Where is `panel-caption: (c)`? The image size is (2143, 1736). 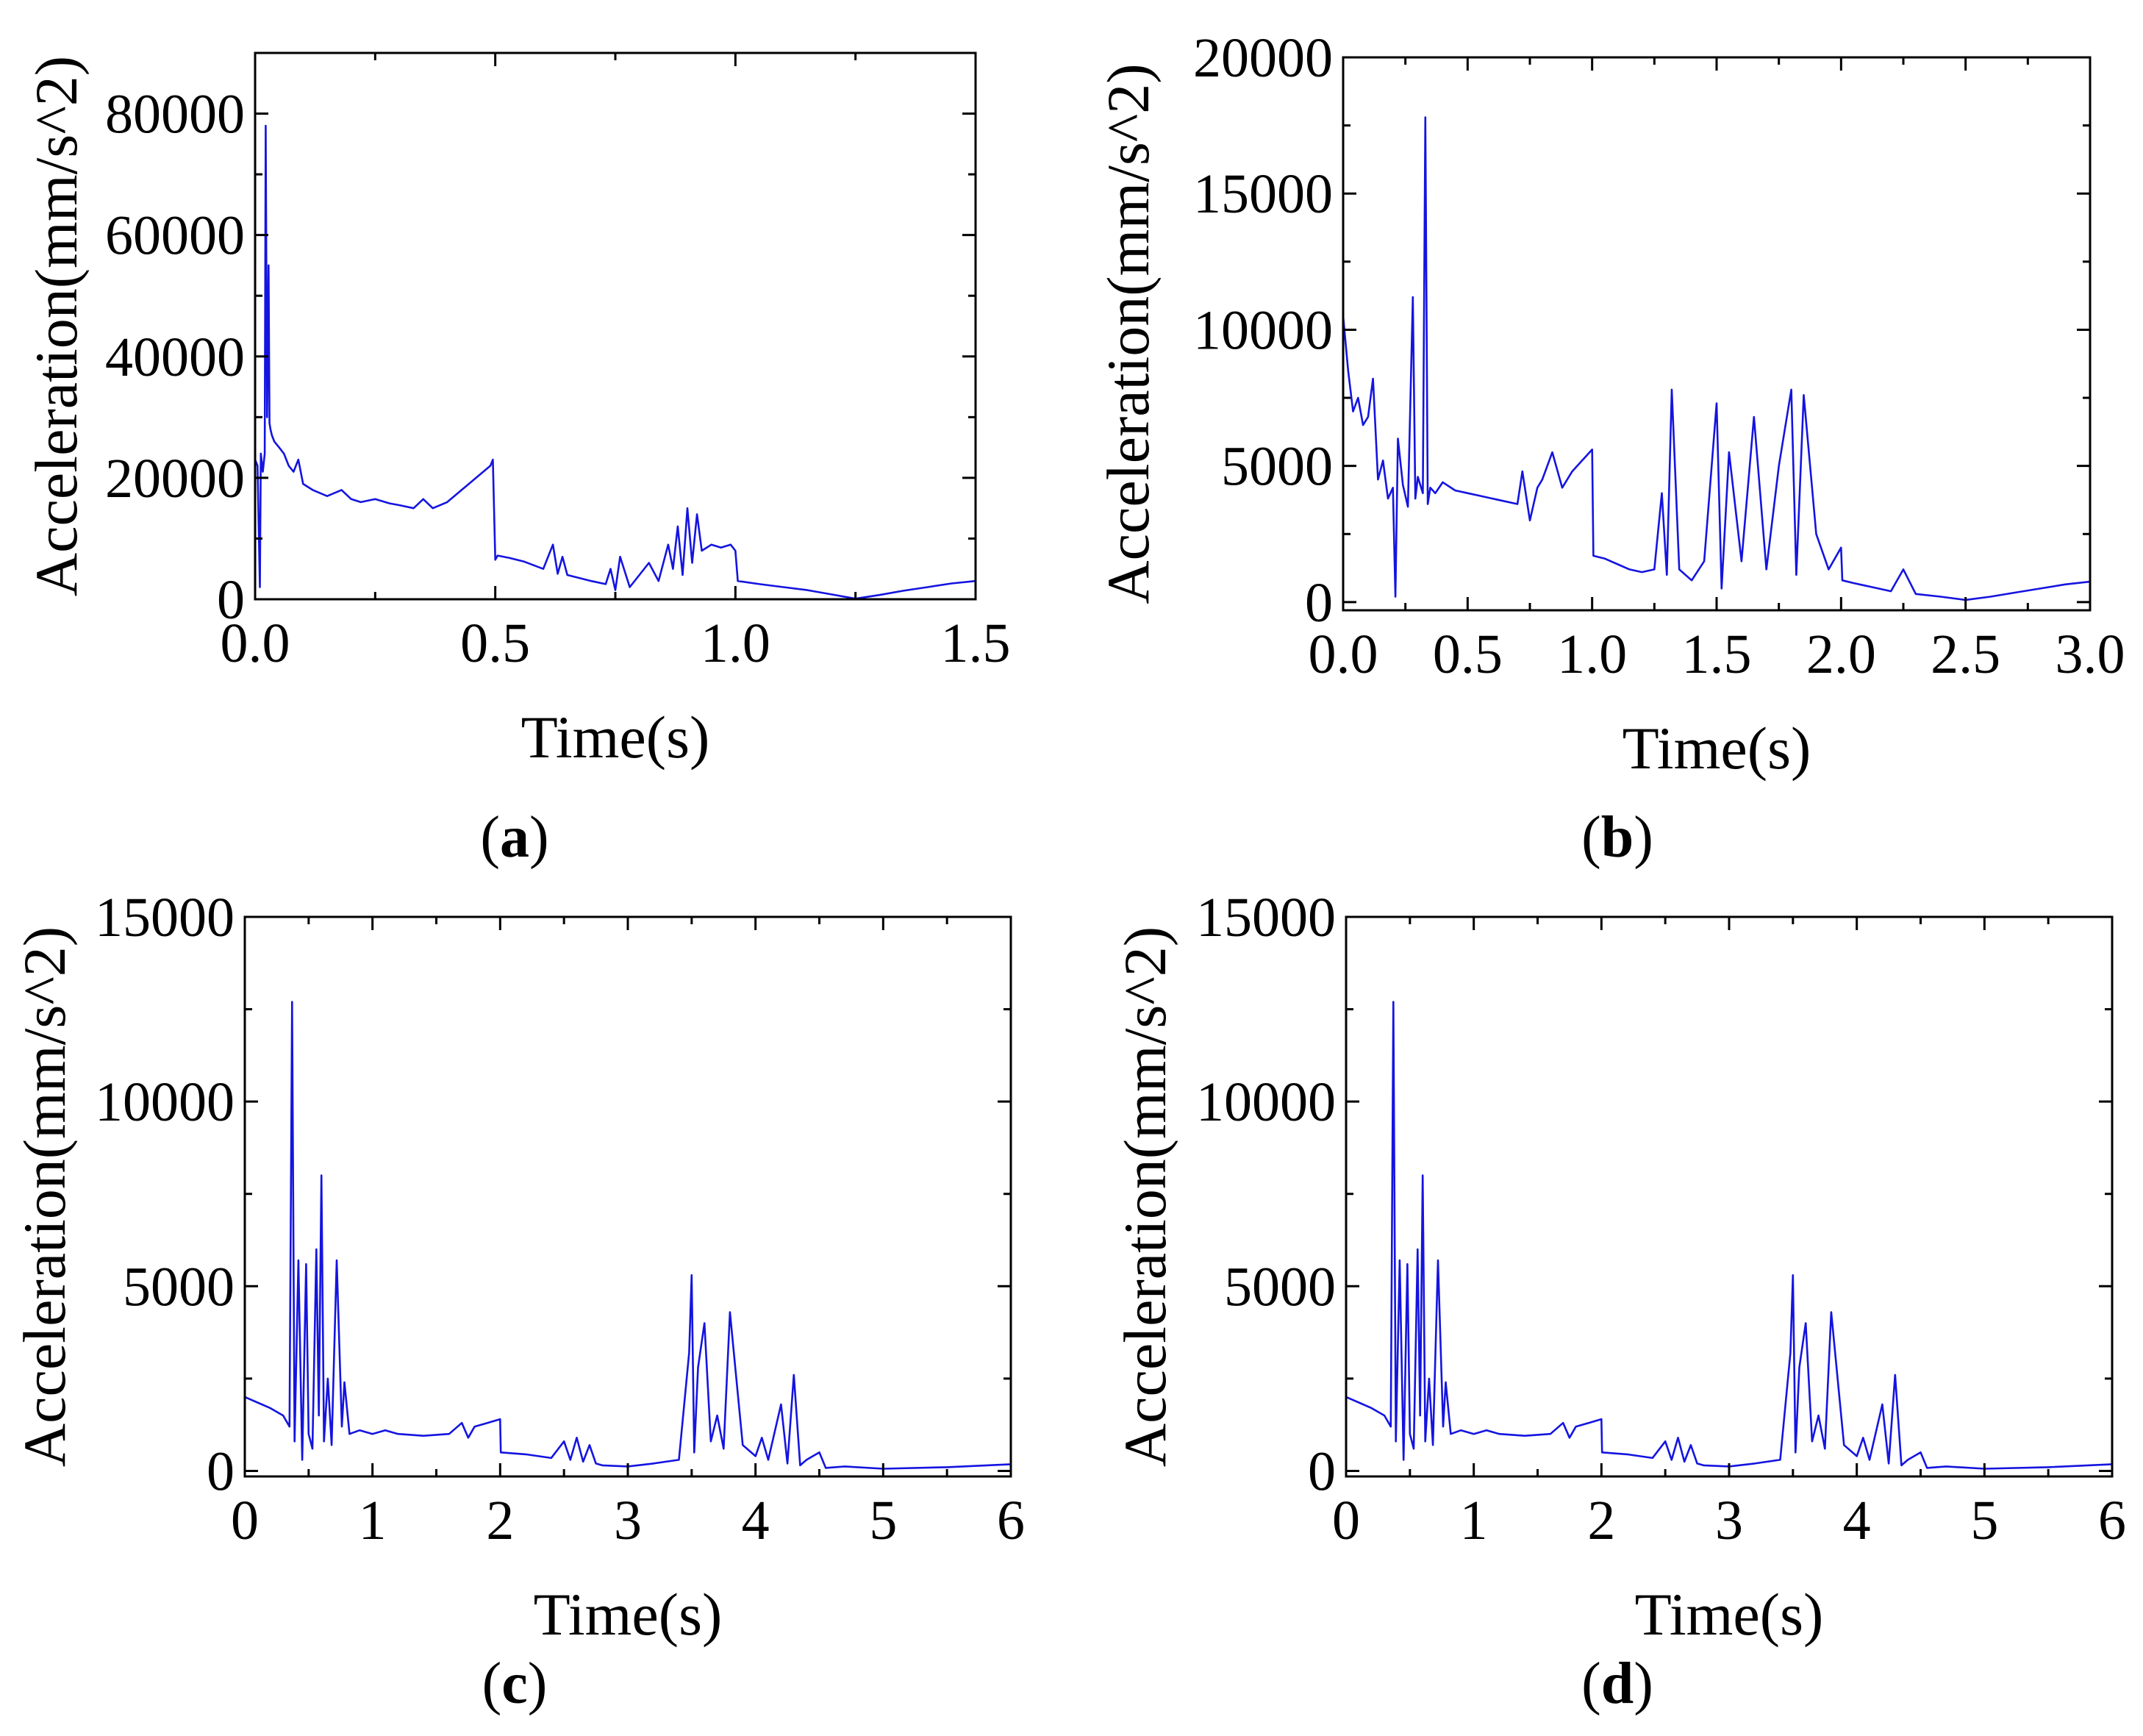 panel-caption: (c) is located at coordinates (515, 1683).